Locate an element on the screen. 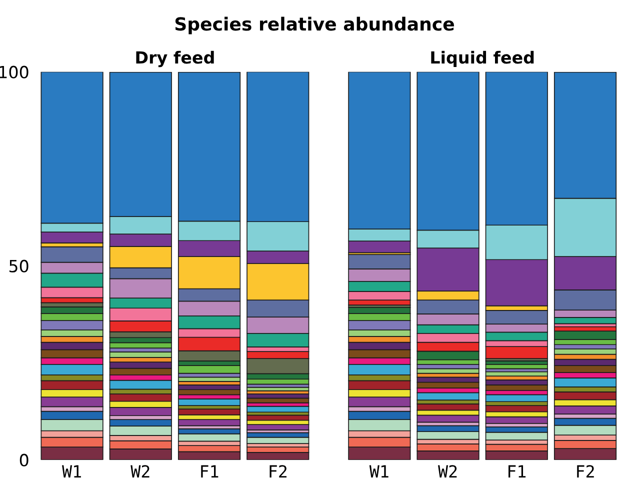 This screenshot has width=629, height=479. y-tick-label: 50 is located at coordinates (18, 266).